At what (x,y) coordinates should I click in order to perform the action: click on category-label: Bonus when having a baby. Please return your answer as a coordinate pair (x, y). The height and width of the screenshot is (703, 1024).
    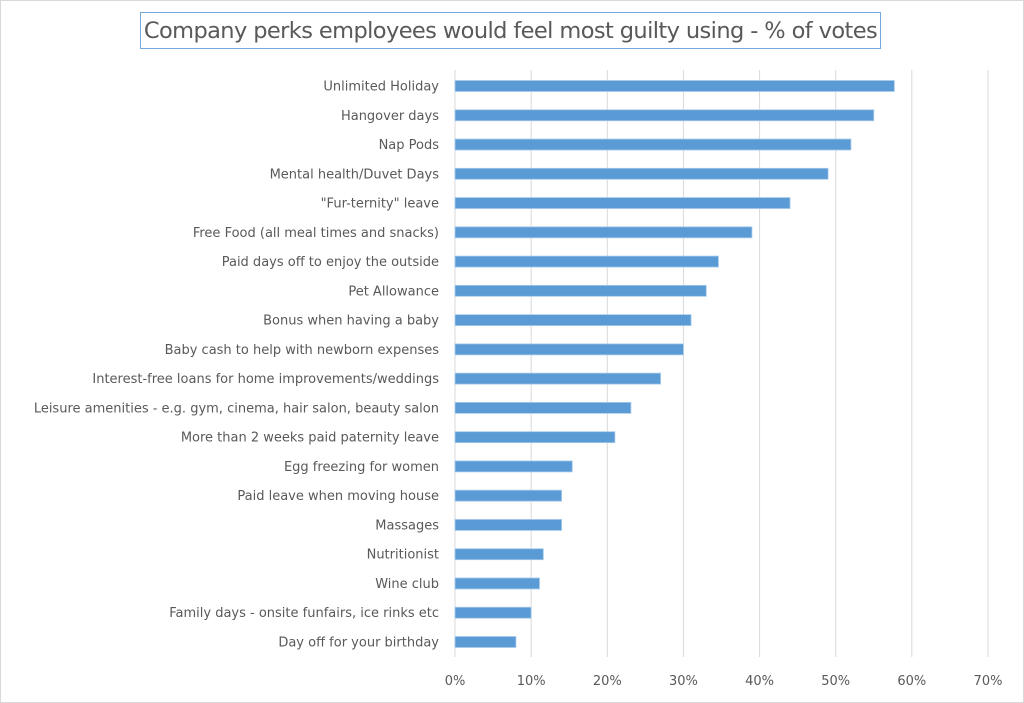
    Looking at the image, I should click on (351, 321).